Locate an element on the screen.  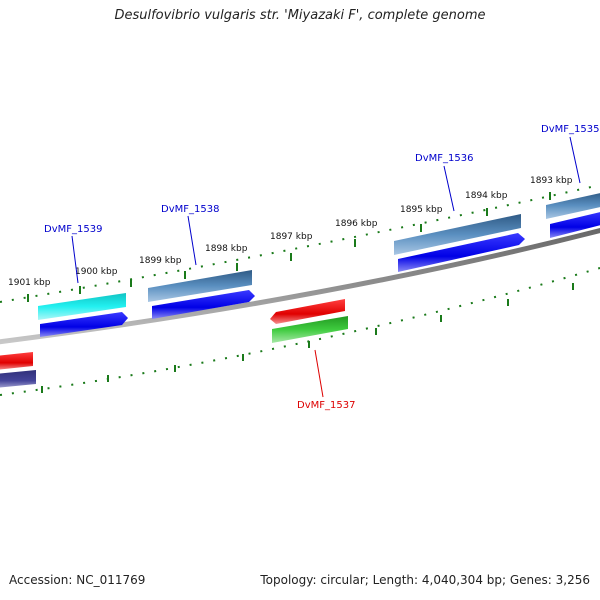
tick-label: 1897 kbp is located at coordinates (291, 237).